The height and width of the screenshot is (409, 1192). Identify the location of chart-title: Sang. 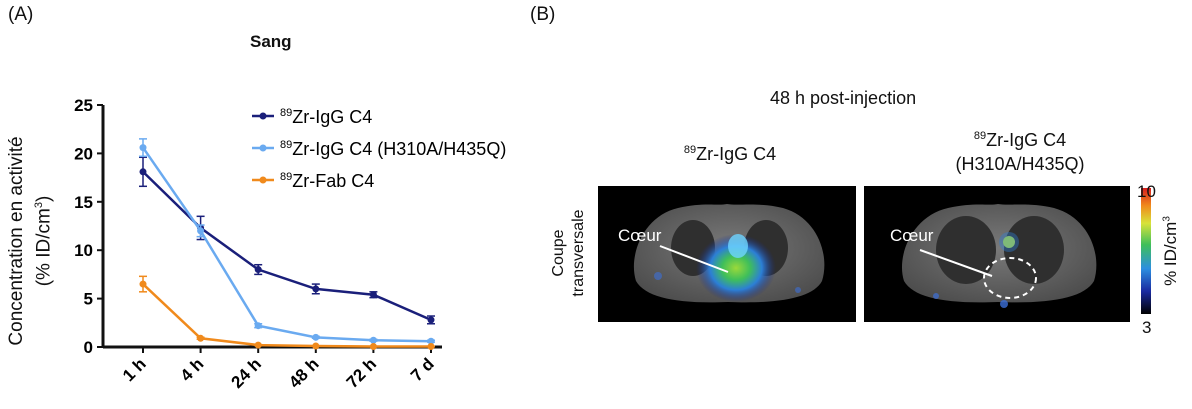
(271, 41).